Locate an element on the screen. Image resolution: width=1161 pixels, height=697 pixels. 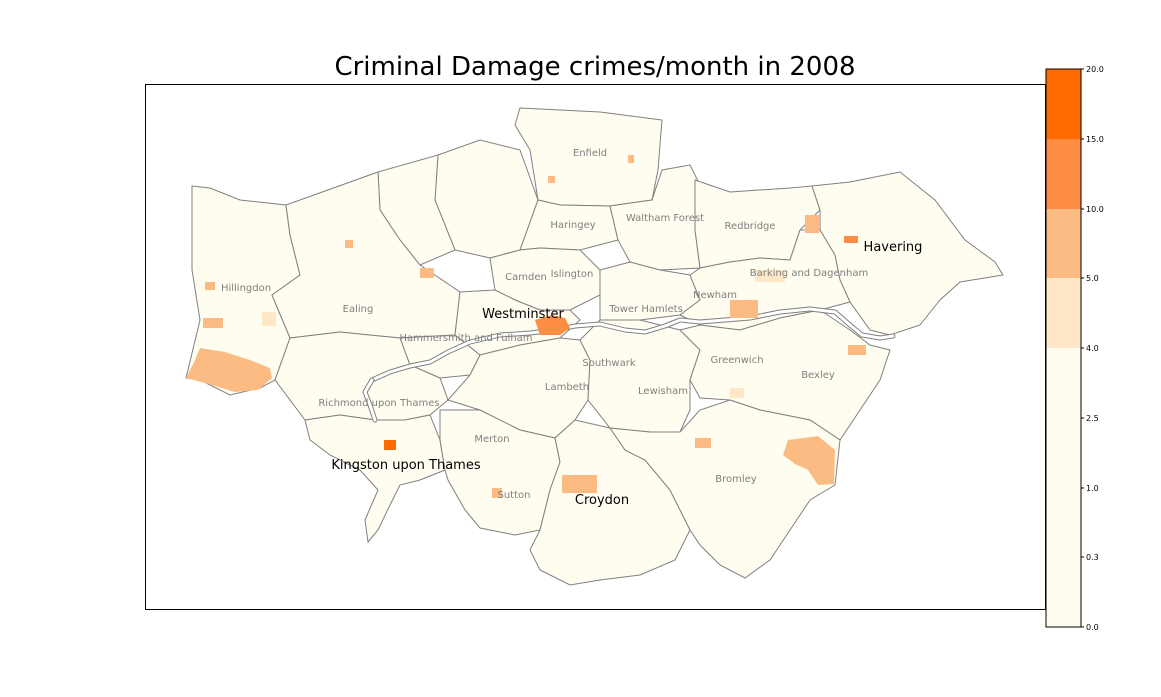
hotspot-harrow is located at coordinates (349, 244).